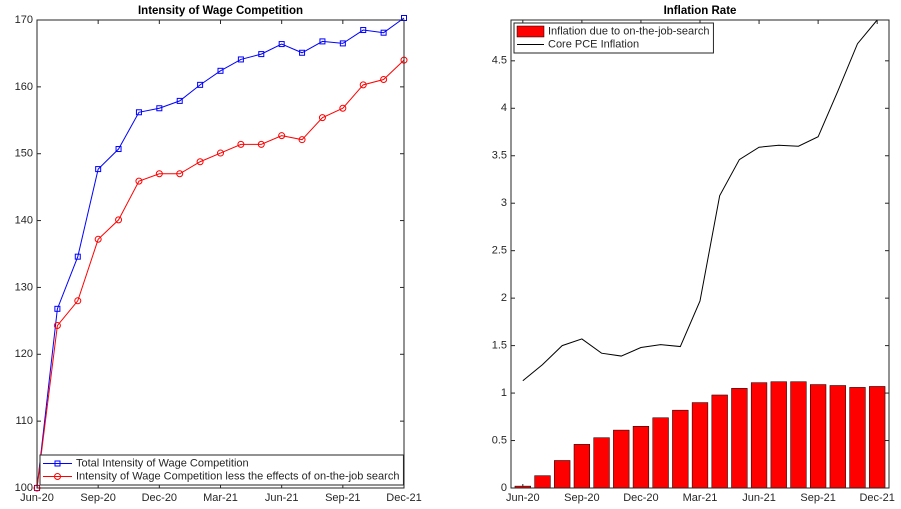 This screenshot has height=509, width=901. Describe the element at coordinates (504, 108) in the screenshot. I see `y-tick-label: 4` at that location.